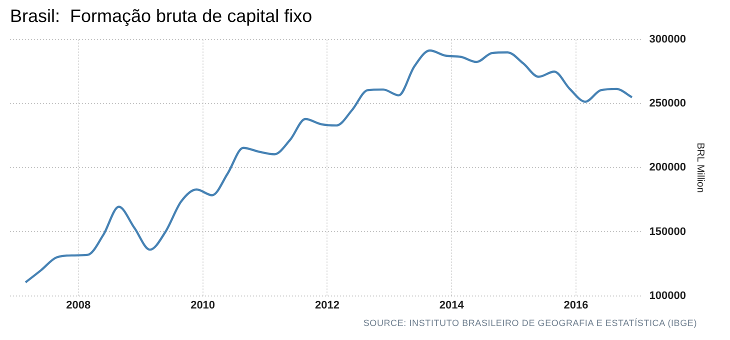  What do you see at coordinates (161, 16) in the screenshot?
I see `chart-title: Brasil: Formação bruta de capital fixo` at bounding box center [161, 16].